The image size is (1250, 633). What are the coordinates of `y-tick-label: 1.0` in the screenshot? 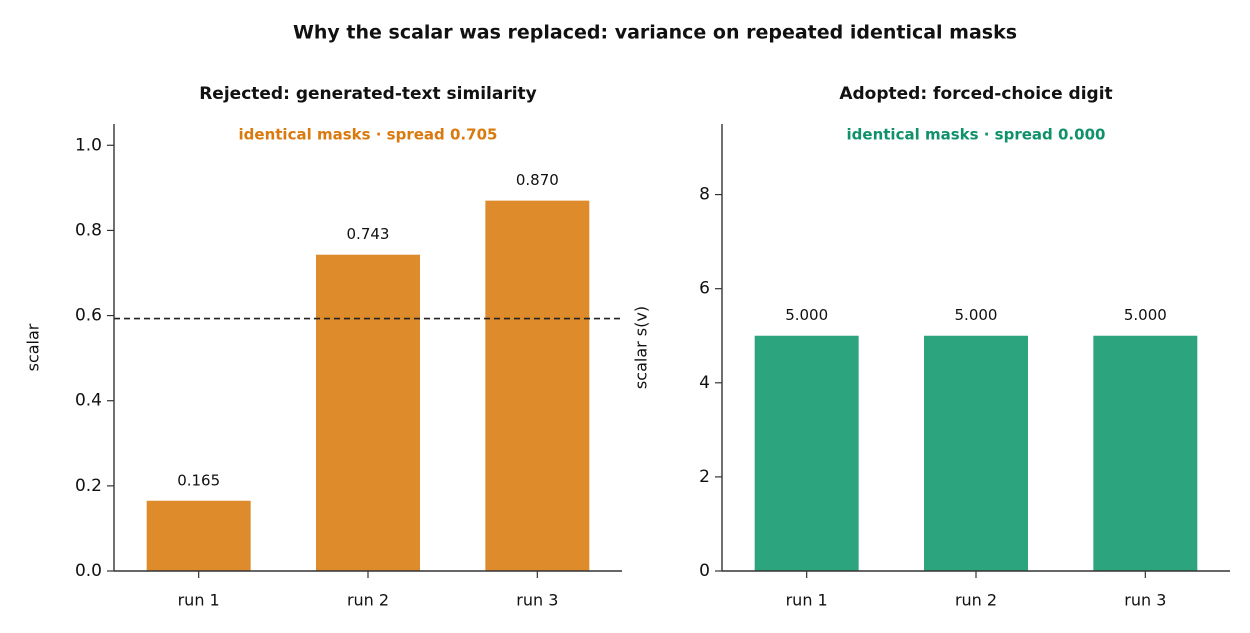 It's located at (88, 145).